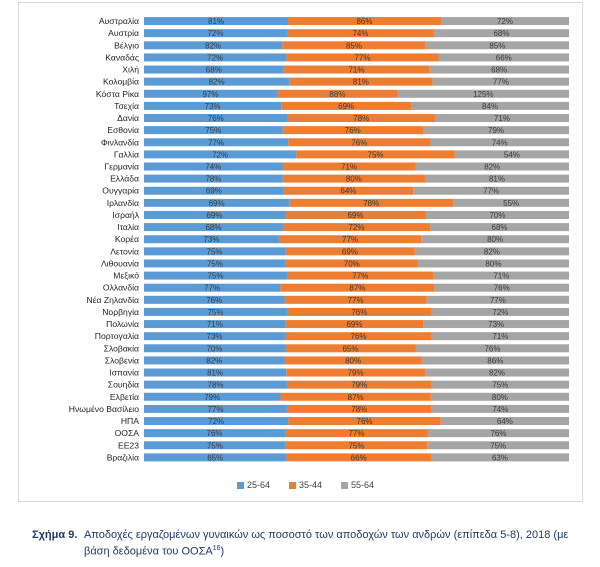  I want to click on figure-label: Σχήμα 9., so click(55, 535).